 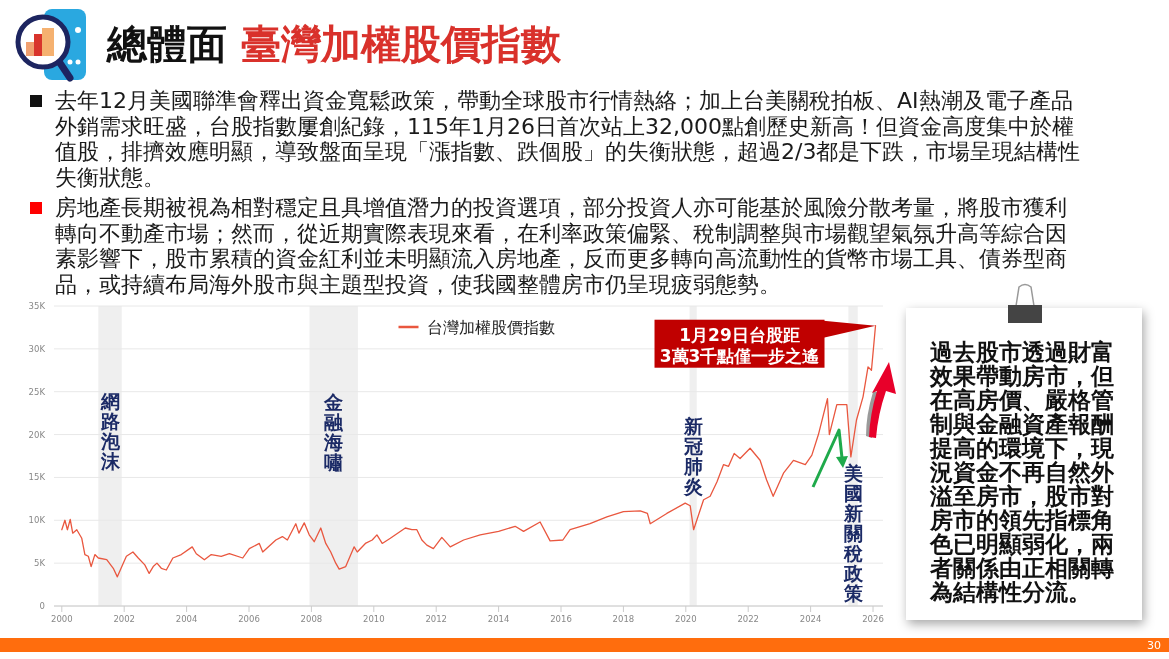 I want to click on band-label: 美國新關稅政策, so click(x=853, y=533).